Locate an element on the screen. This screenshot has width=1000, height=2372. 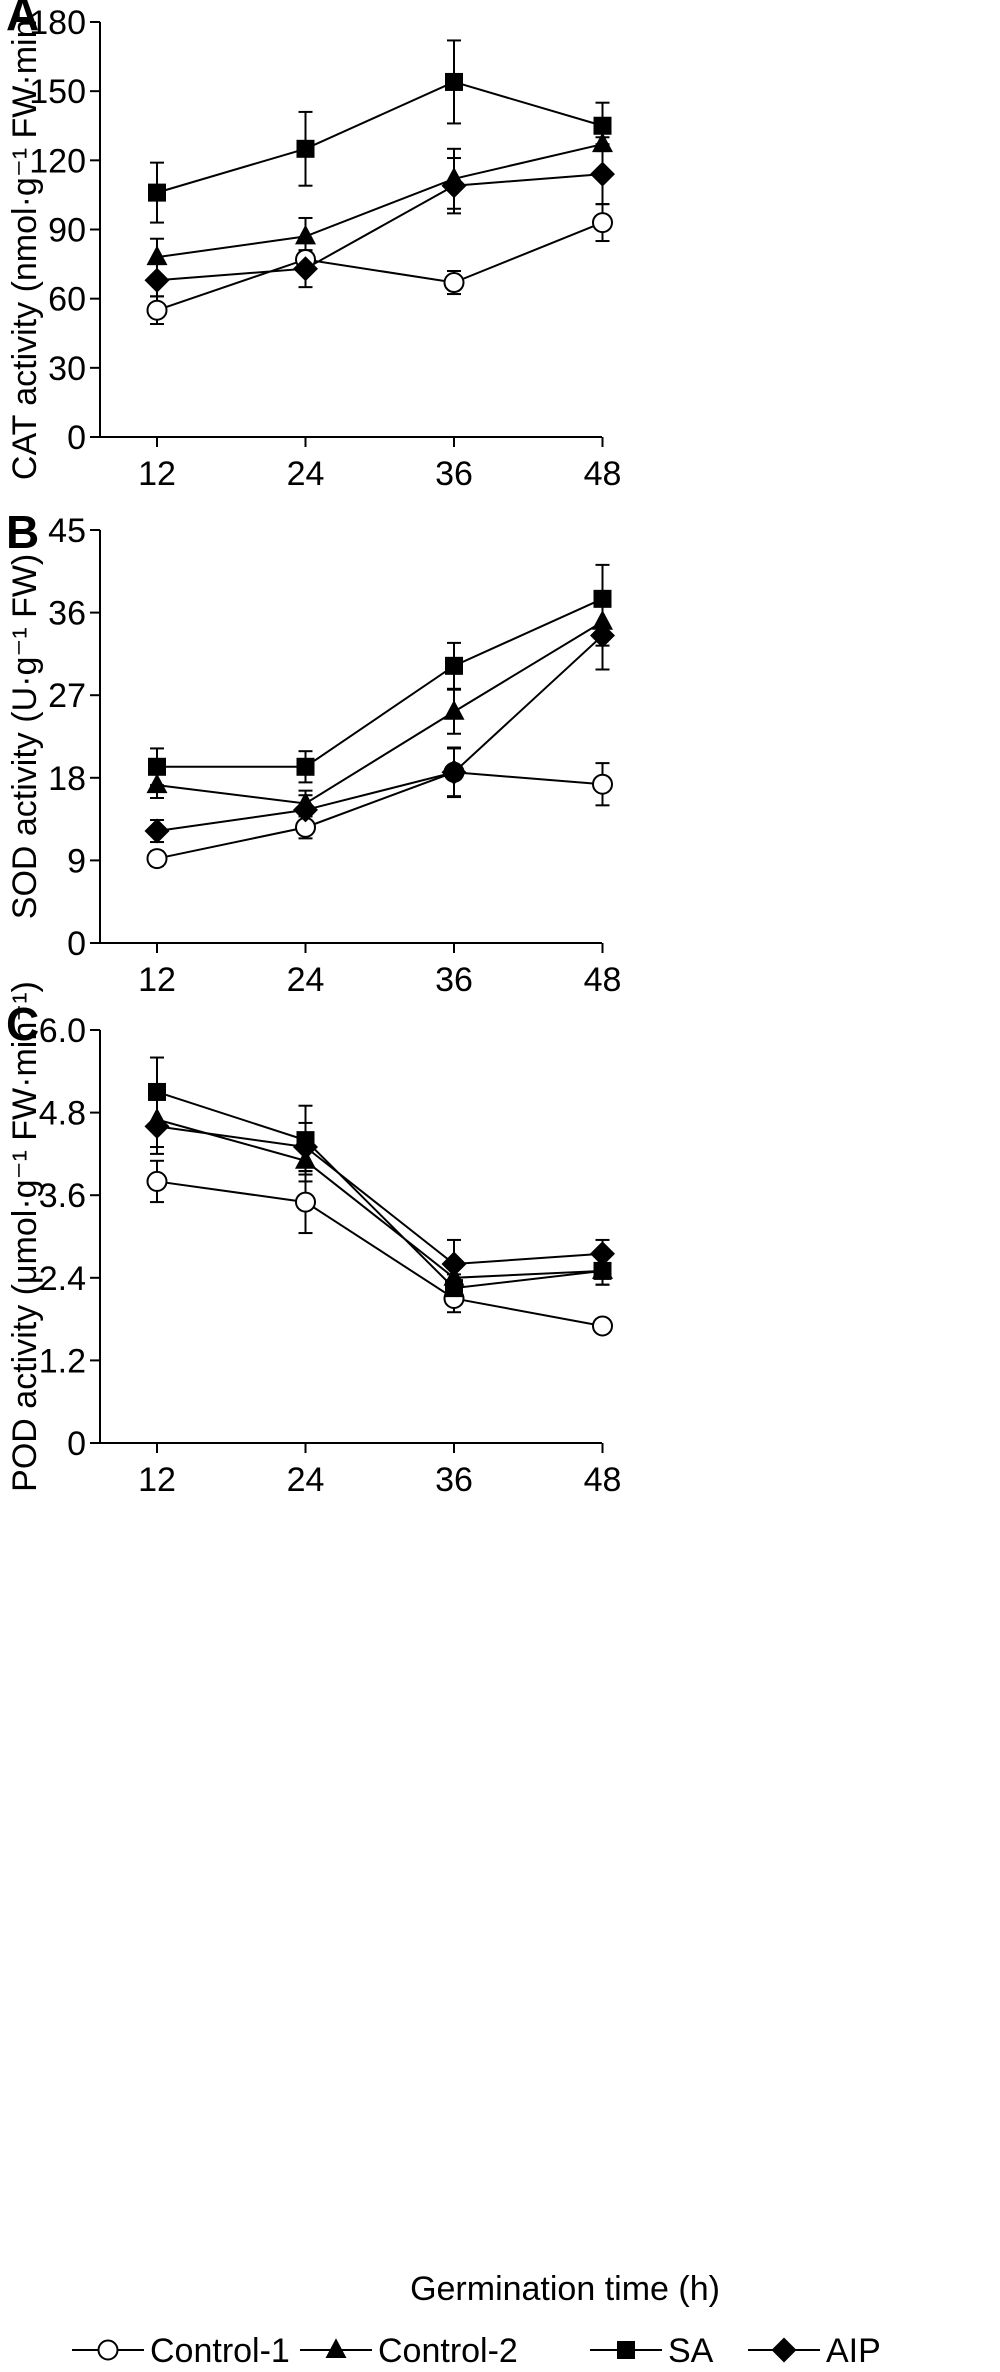
y-tick-label: 3.6 is located at coordinates (62, 1196).